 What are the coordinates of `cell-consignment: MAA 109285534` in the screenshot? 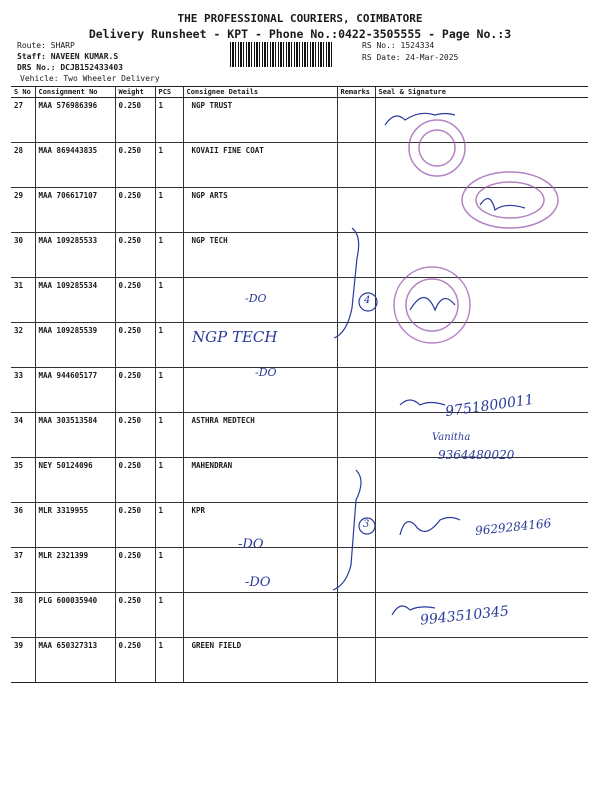 It's located at (74, 300).